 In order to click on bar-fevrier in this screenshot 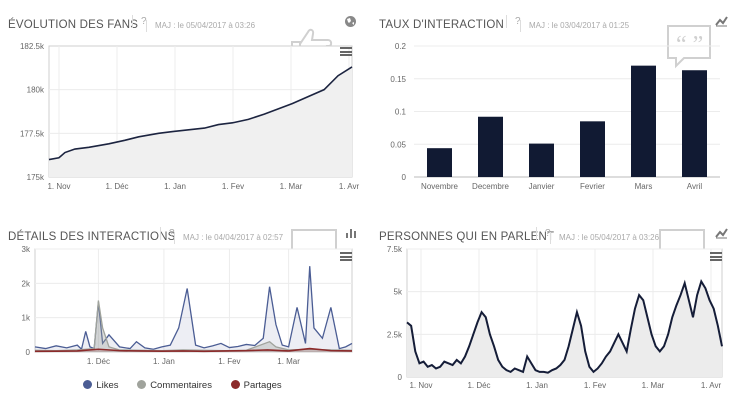, I will do `click(592, 149)`.